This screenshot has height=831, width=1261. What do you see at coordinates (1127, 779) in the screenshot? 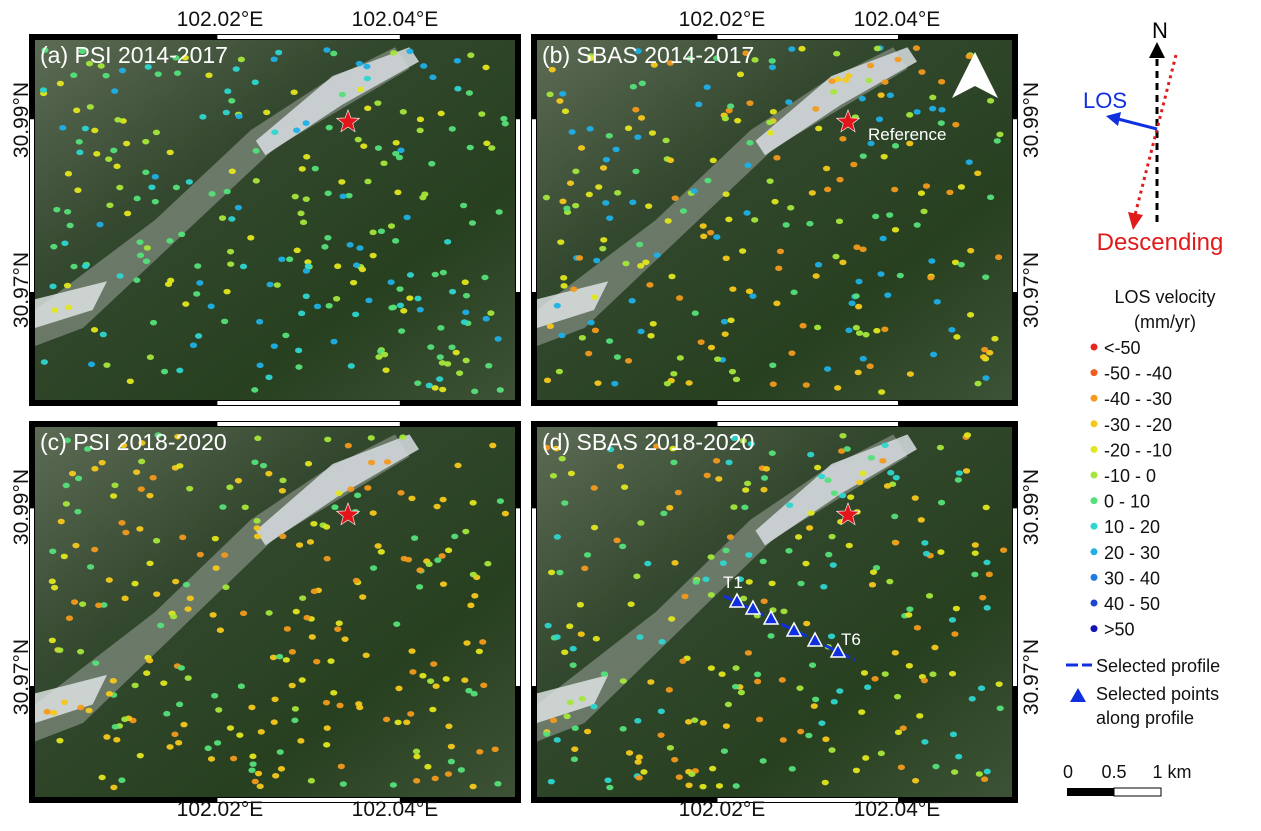
I see `scale-bar: 0 0.5 1 km` at bounding box center [1127, 779].